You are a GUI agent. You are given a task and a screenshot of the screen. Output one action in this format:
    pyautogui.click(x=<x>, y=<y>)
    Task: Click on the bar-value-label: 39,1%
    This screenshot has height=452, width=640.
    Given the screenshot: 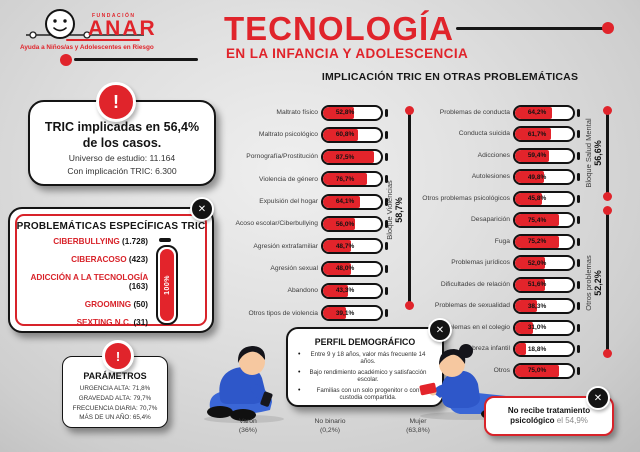 What is the action you would take?
    pyautogui.click(x=345, y=313)
    